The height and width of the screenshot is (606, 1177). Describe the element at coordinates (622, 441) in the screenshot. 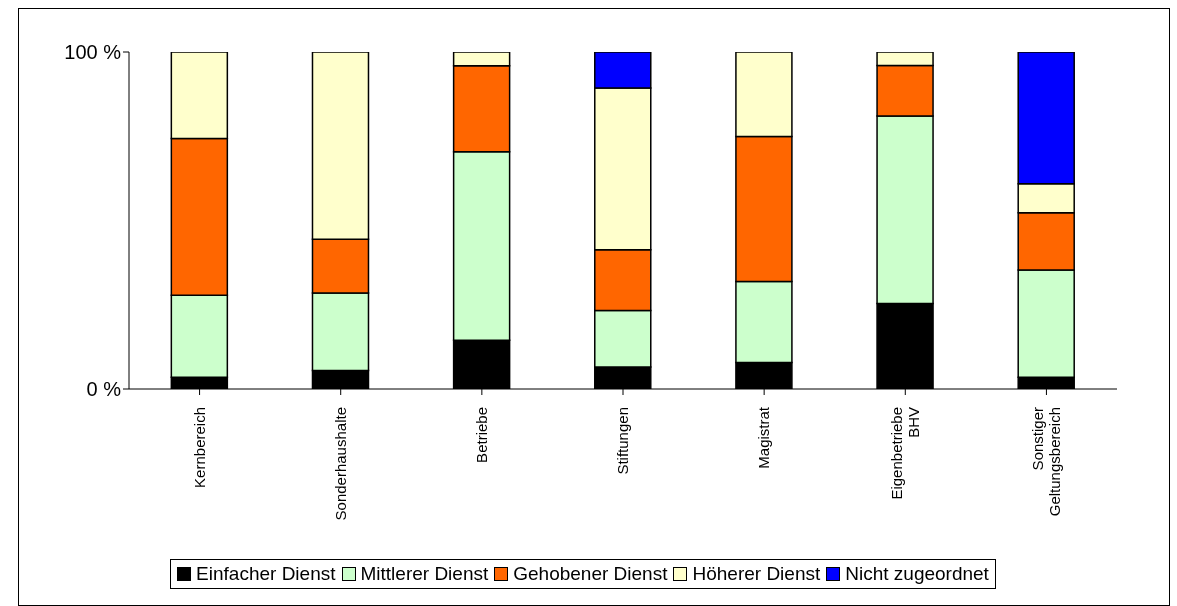

I see `x-tick-label: Stiftungen` at that location.